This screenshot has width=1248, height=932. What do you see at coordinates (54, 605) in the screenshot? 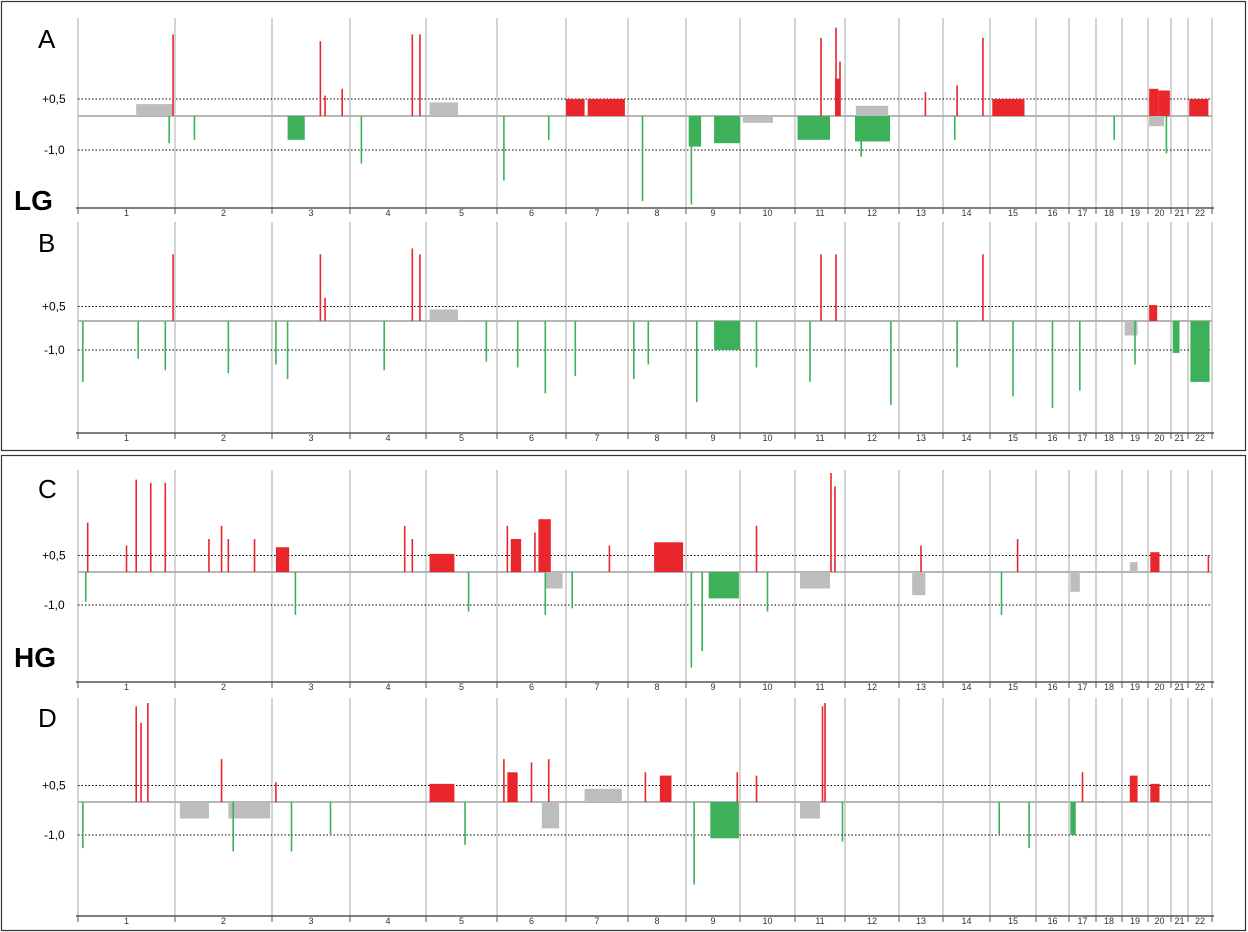
I see `loss-threshold-label: -1,0` at bounding box center [54, 605].